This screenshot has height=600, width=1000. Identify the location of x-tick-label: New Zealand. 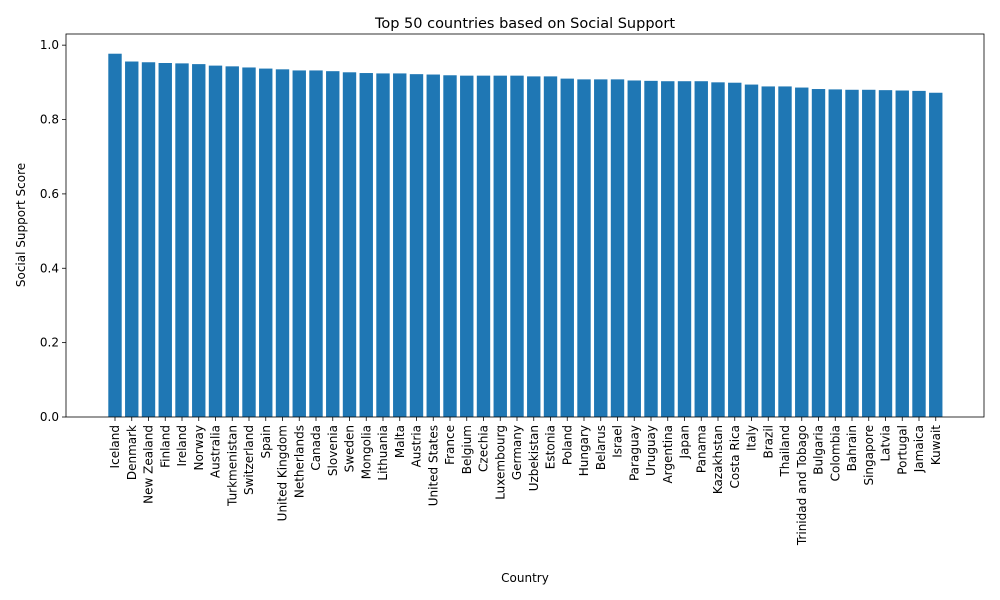
(149, 464).